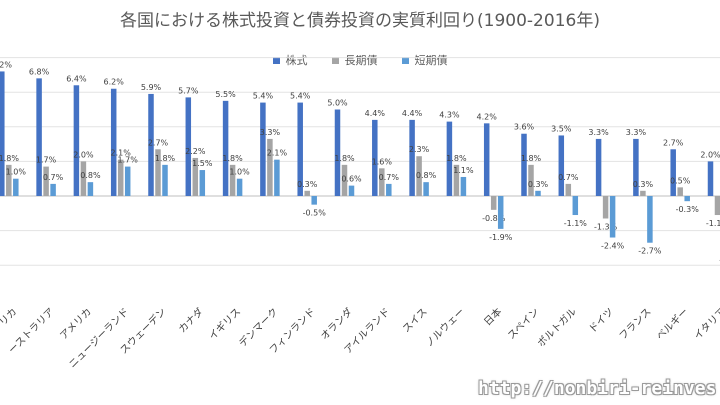 The width and height of the screenshot is (720, 405). I want to click on data-label: 4.3%, so click(449, 115).